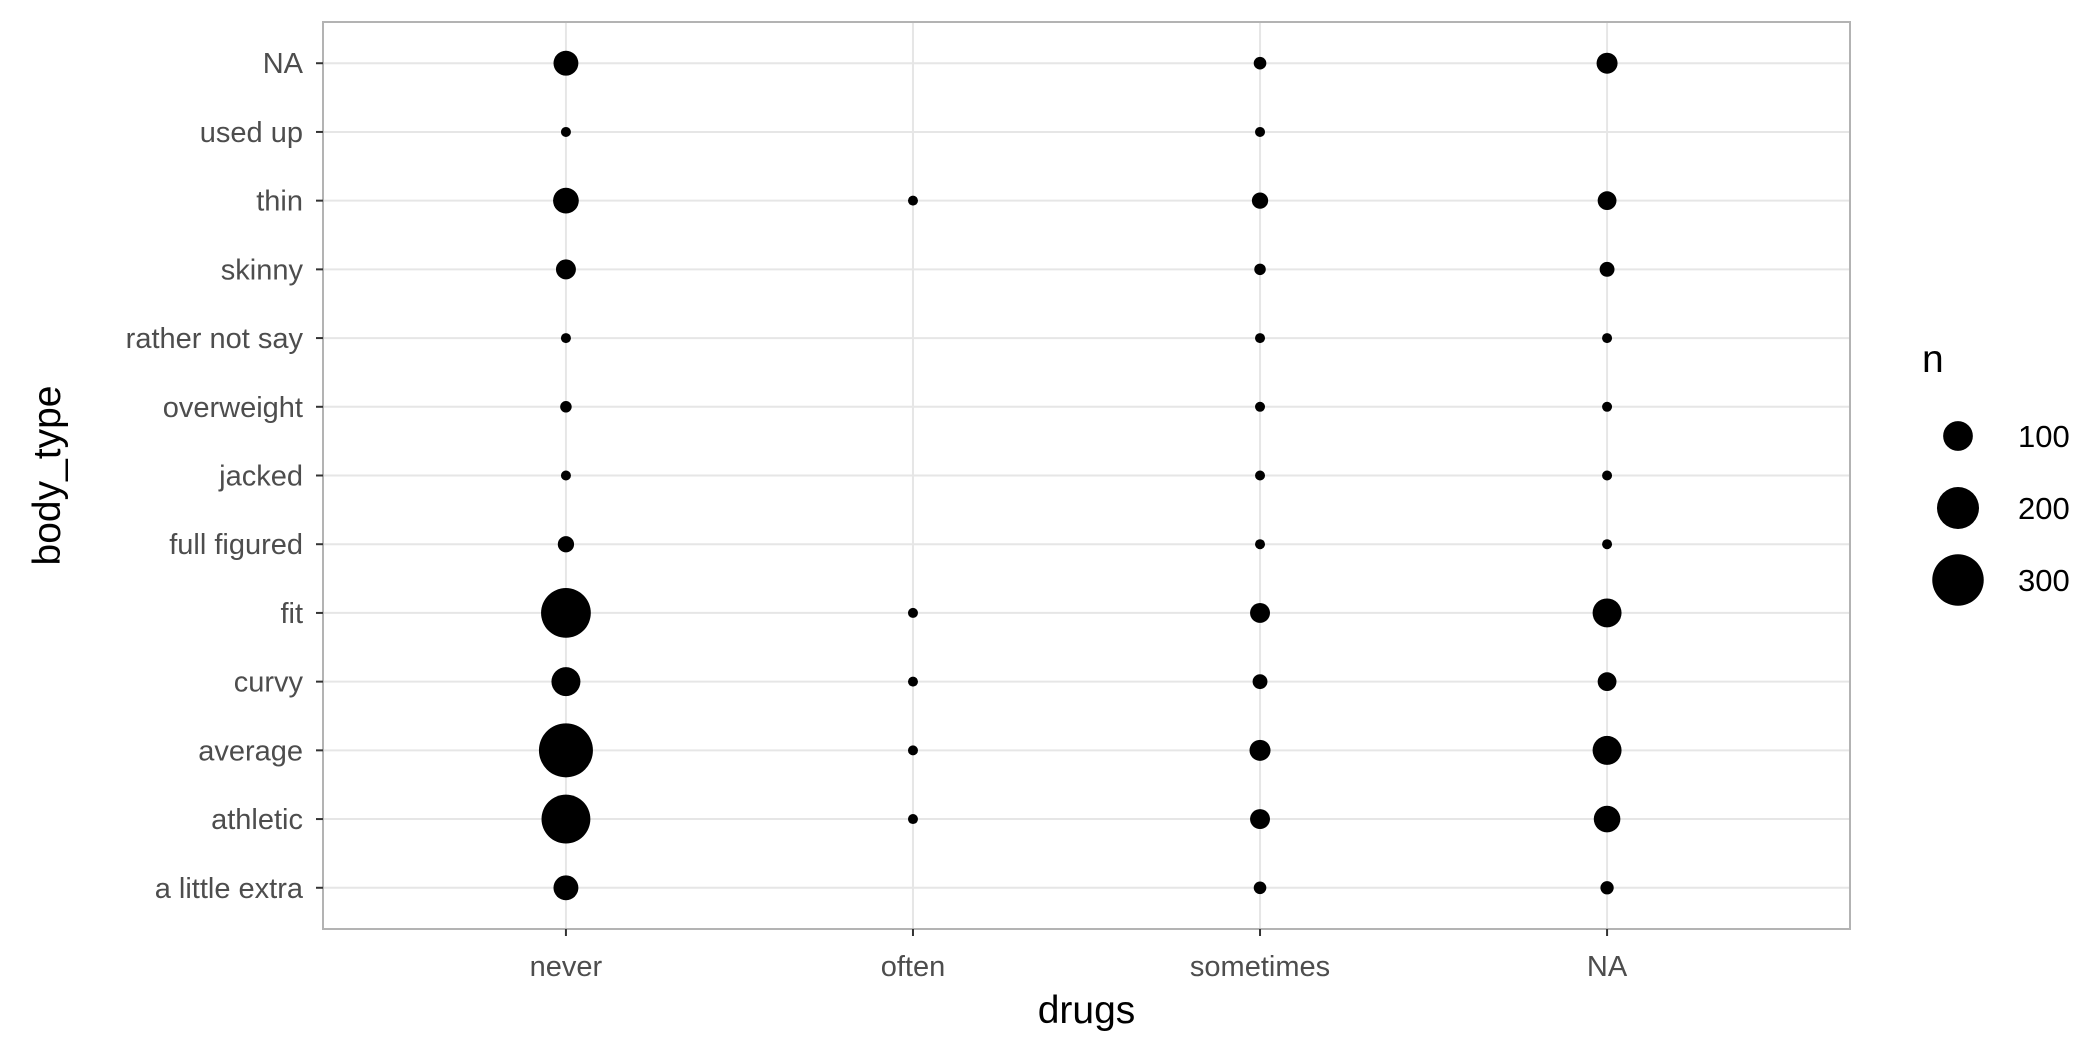 The height and width of the screenshot is (1050, 2100). Describe the element at coordinates (1607, 819) in the screenshot. I see `point-na-athletic` at that location.